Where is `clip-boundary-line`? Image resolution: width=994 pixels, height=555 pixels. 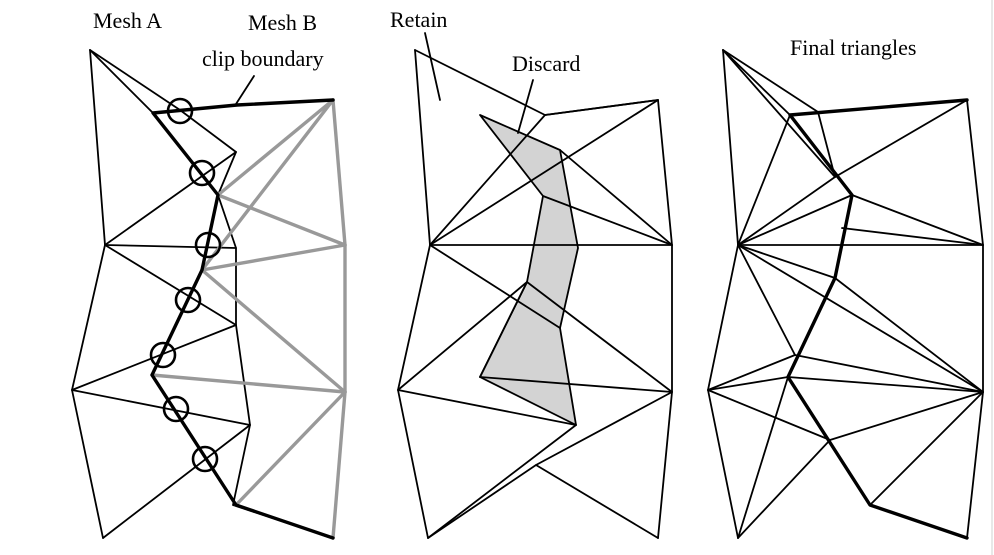 clip-boundary-line is located at coordinates (242, 319).